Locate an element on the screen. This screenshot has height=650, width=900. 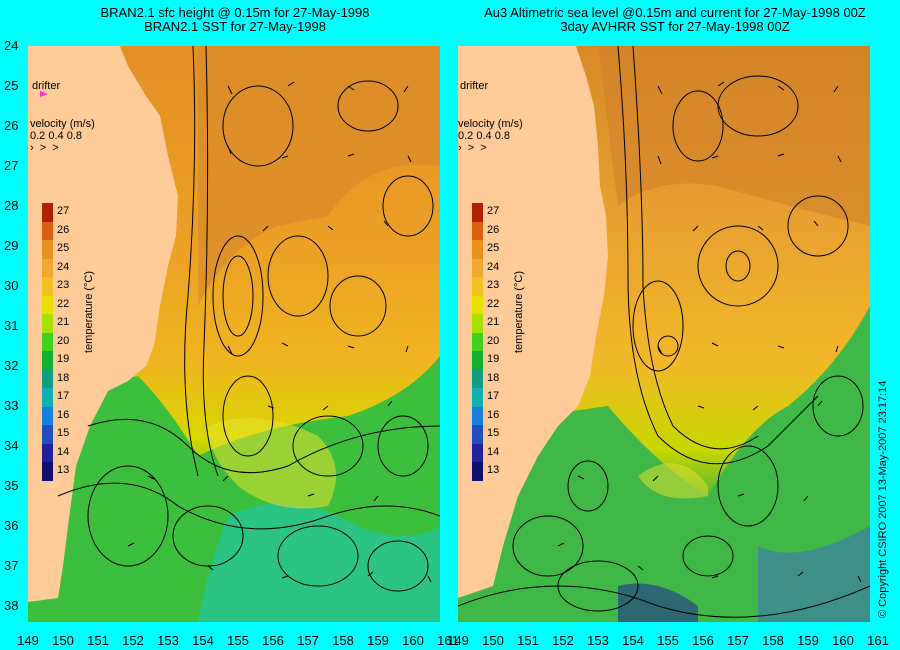
legend-entry: 18 is located at coordinates (492, 378).